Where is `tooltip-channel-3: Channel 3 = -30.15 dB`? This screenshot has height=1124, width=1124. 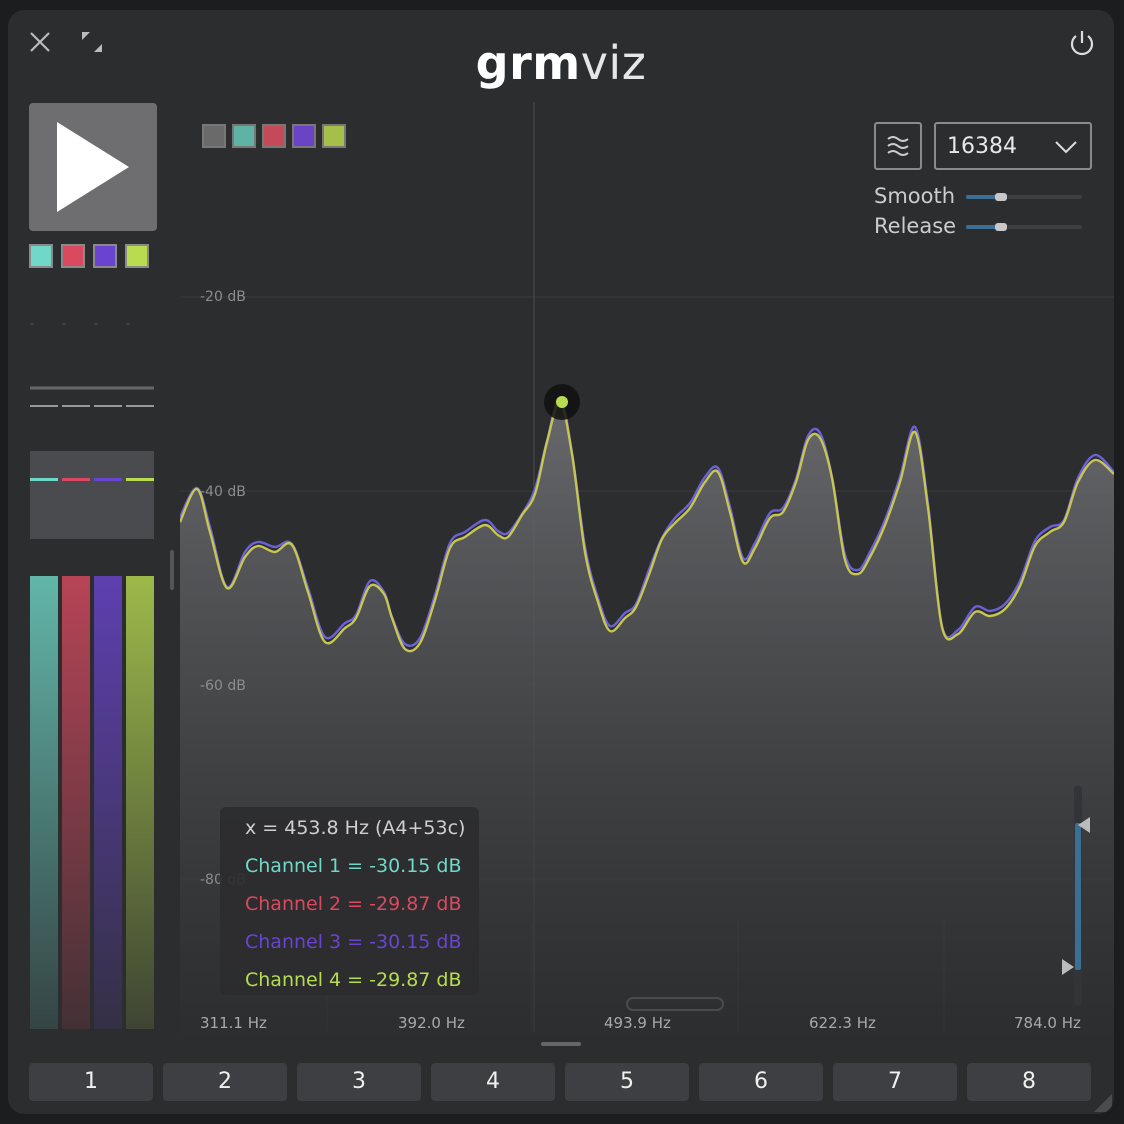
tooltip-channel-3: Channel 3 = -30.15 dB is located at coordinates (353, 942).